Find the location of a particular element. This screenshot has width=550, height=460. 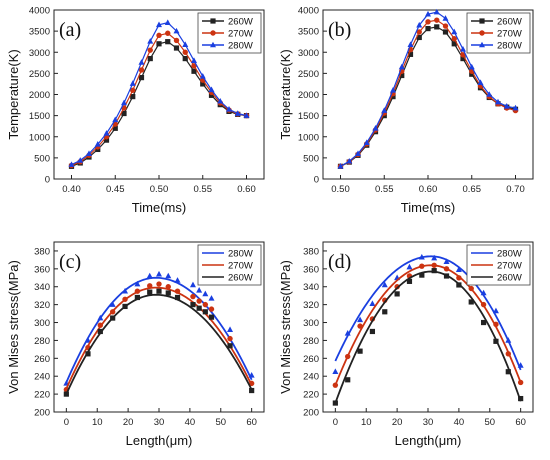

y-tick-label: 2500 is located at coordinates (39, 74).